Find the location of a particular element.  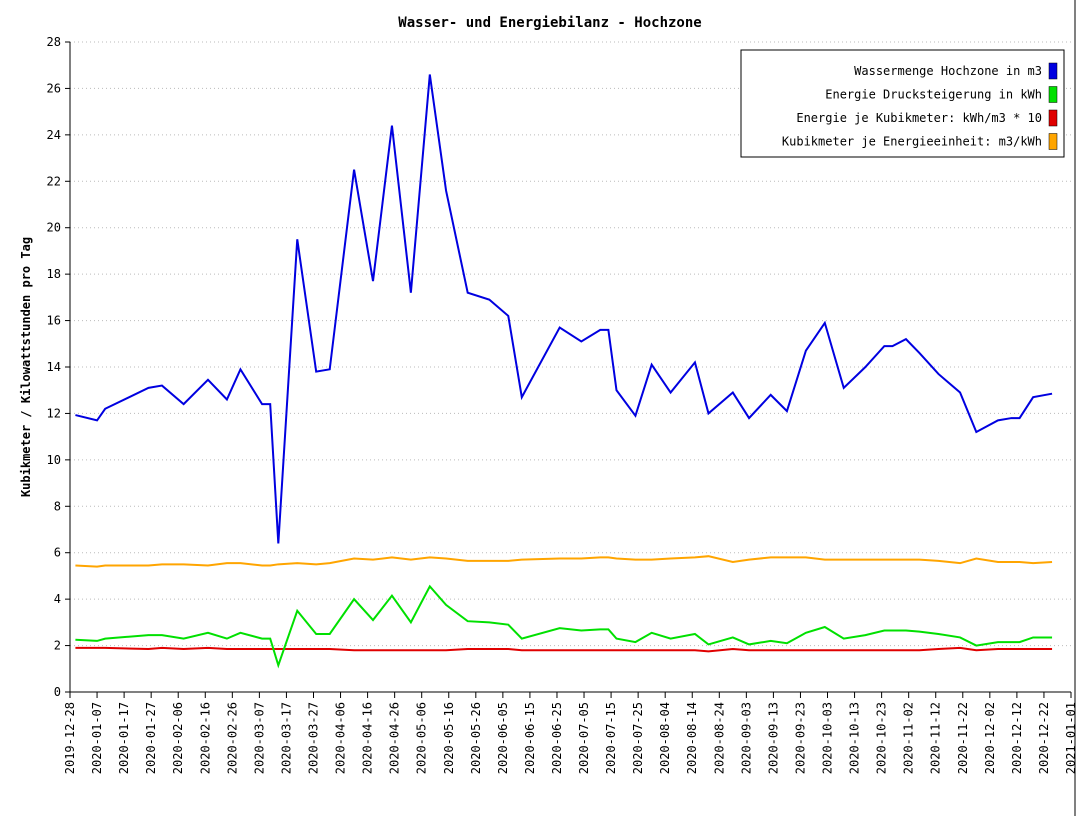

x-tick-label: 2020-05-06 is located at coordinates (422, 738).